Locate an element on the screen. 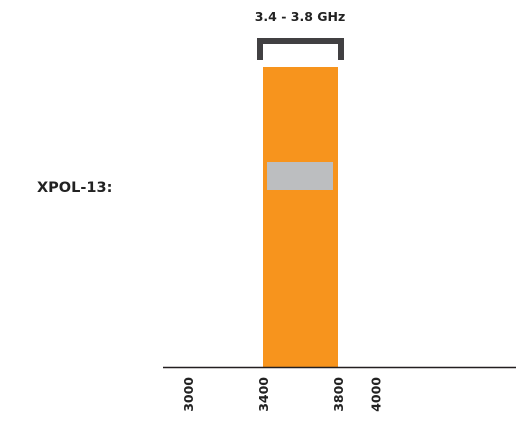  x-tick-label: 3400 is located at coordinates (263, 394).